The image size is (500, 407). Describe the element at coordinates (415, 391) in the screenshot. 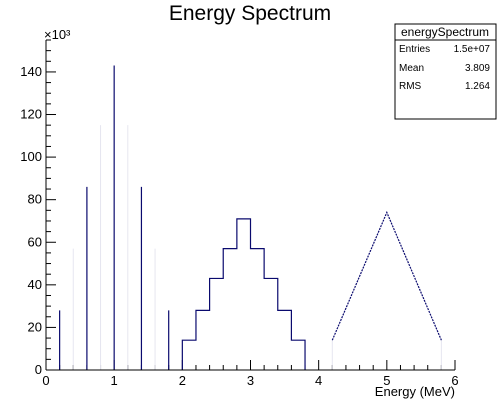

I see `x-axis-title: Energy (MeV)` at that location.